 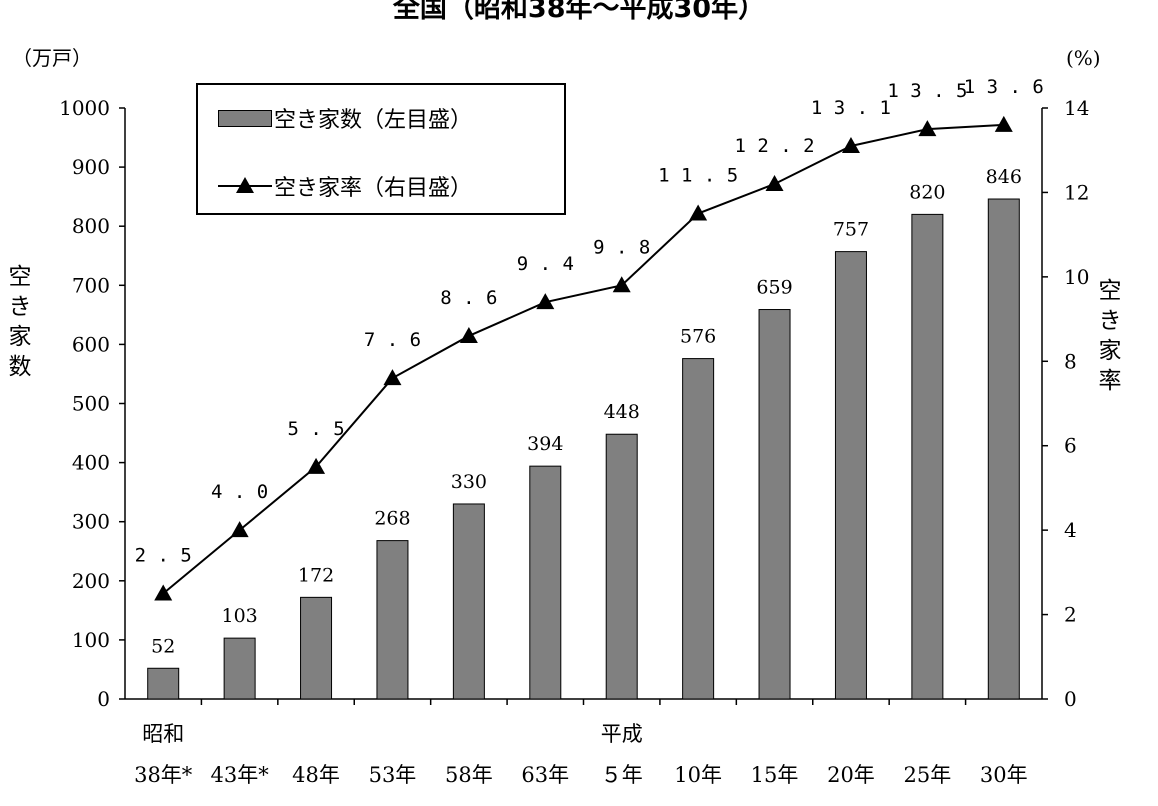 What do you see at coordinates (91, 522) in the screenshot?
I see `left-tick-label: 300` at bounding box center [91, 522].